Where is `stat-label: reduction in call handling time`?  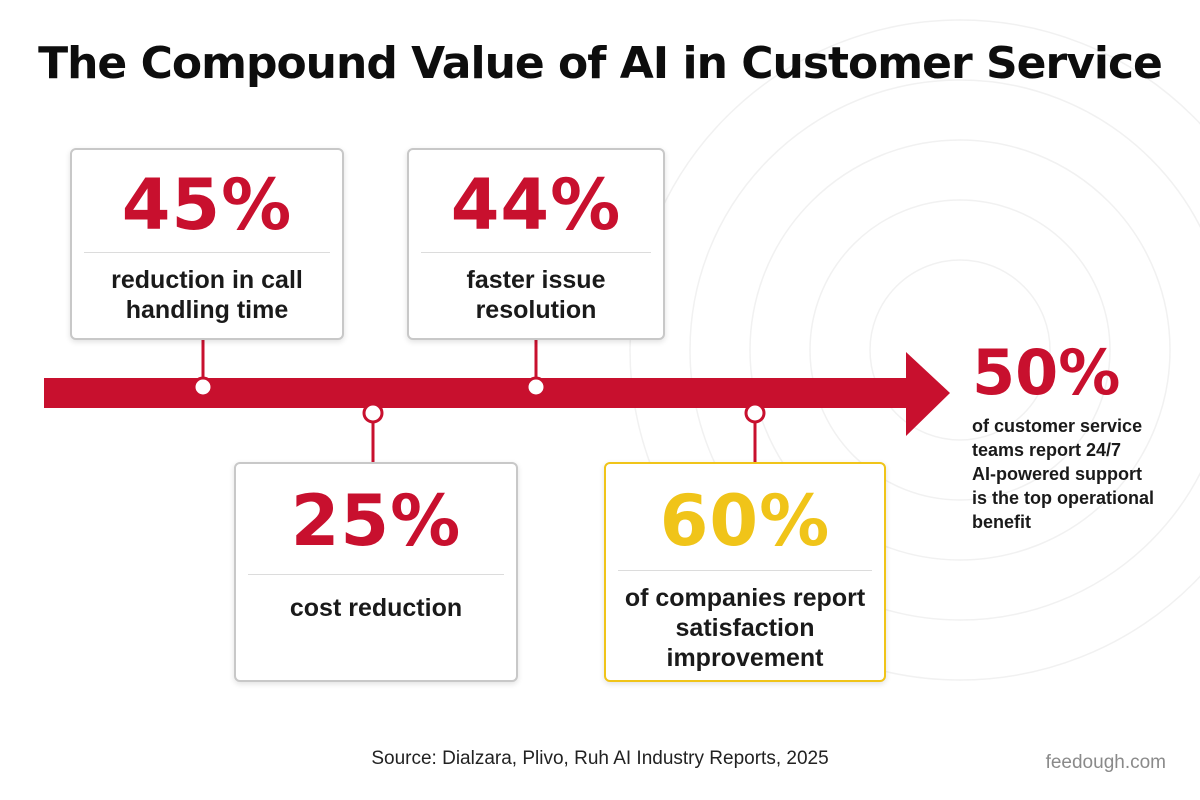
stat-label: reduction in call handling time is located at coordinates (207, 295).